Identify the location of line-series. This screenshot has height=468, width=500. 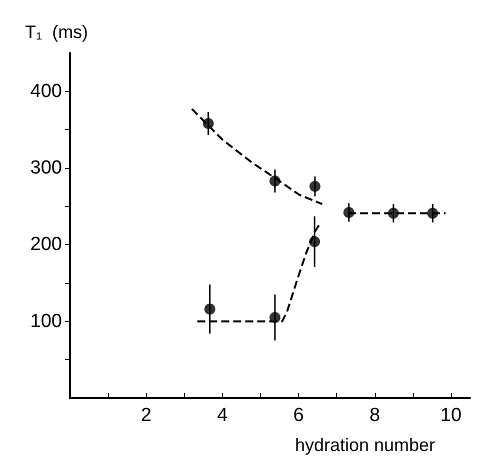
(257, 157).